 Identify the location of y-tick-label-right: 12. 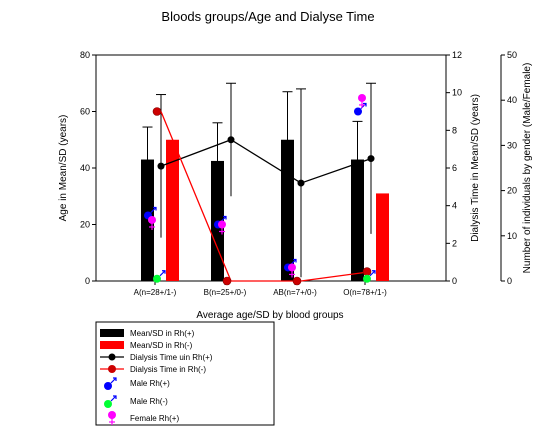
(457, 55).